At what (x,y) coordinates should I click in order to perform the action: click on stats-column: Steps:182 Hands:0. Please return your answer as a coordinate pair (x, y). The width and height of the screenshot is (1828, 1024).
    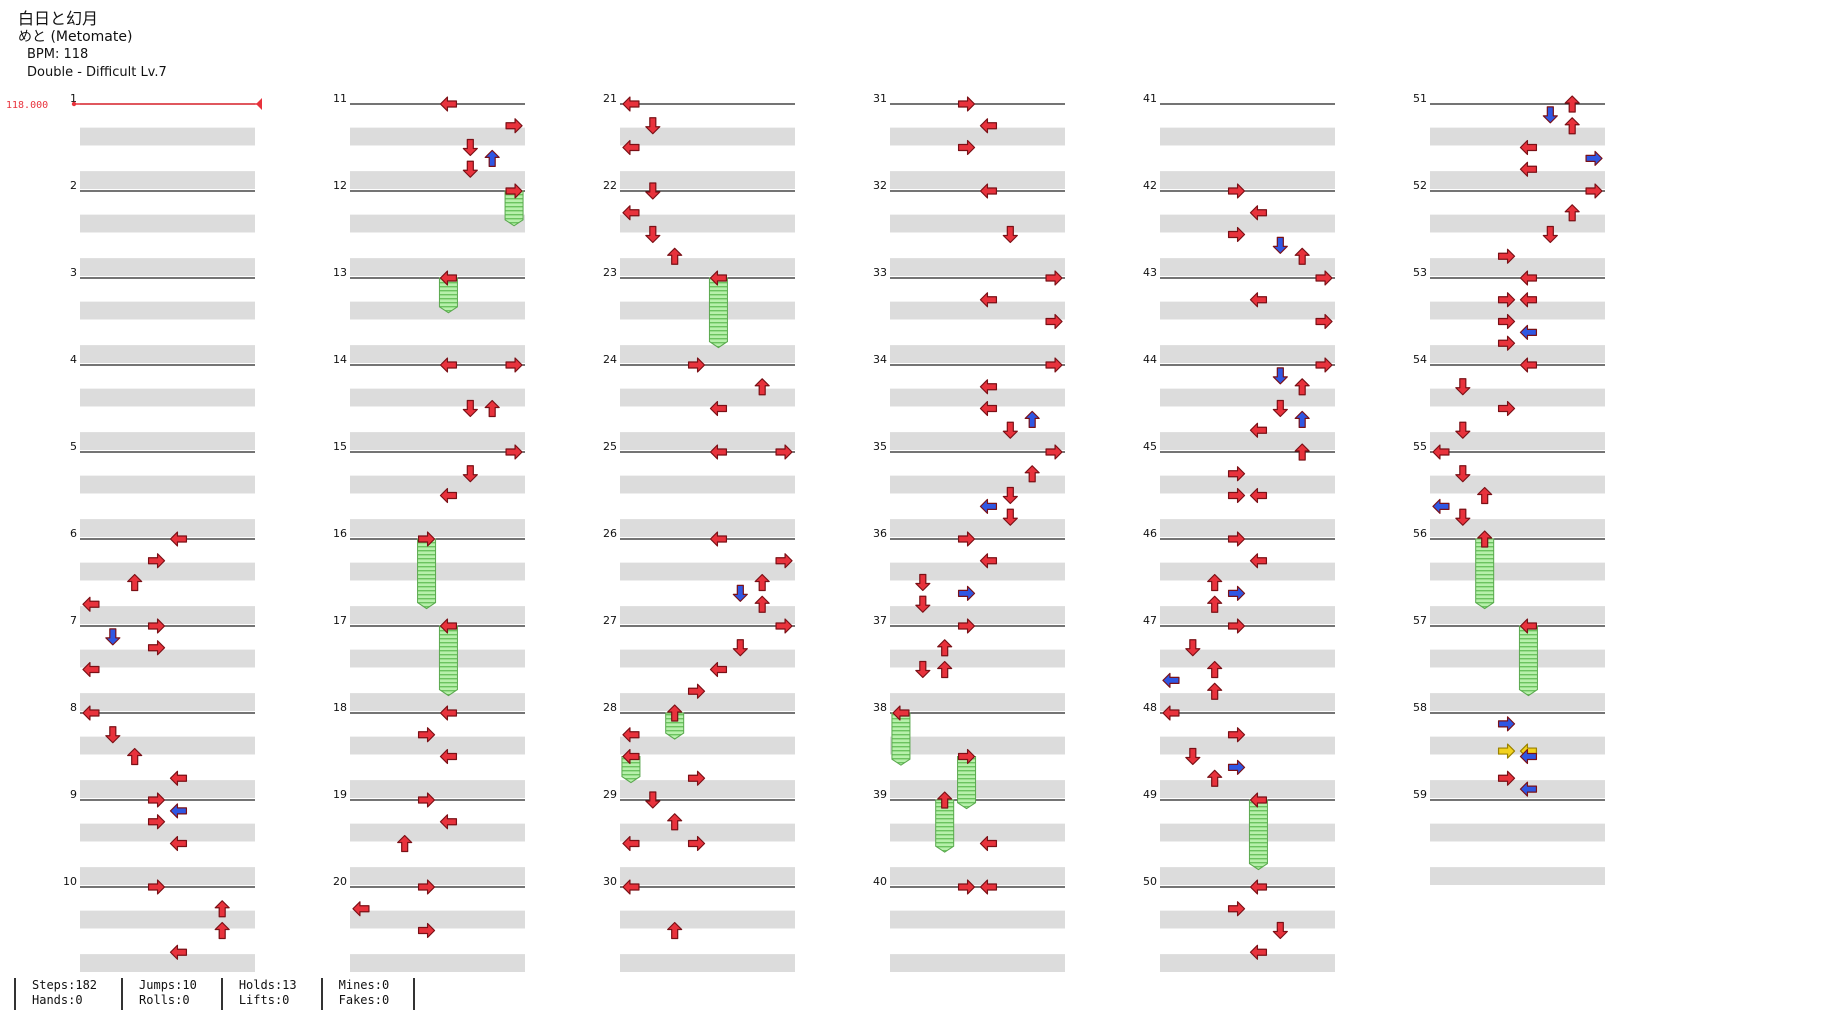
    Looking at the image, I should click on (67, 994).